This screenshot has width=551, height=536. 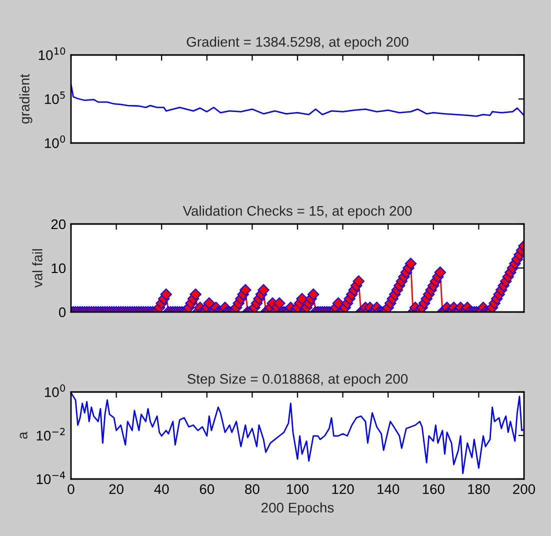 What do you see at coordinates (71, 489) in the screenshot?
I see `x-tick-label: 0` at bounding box center [71, 489].